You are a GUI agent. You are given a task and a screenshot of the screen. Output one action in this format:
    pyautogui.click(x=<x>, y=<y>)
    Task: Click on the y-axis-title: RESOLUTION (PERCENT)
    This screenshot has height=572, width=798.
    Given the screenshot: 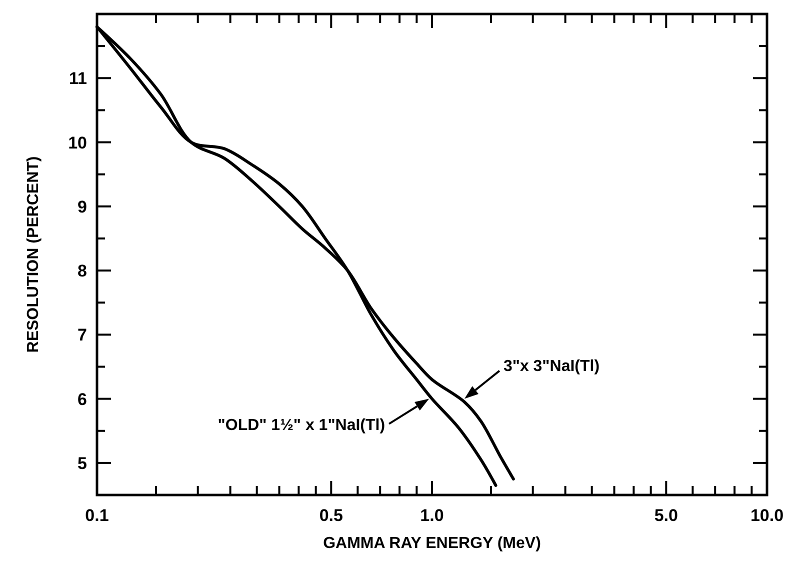 What is the action you would take?
    pyautogui.click(x=33, y=254)
    